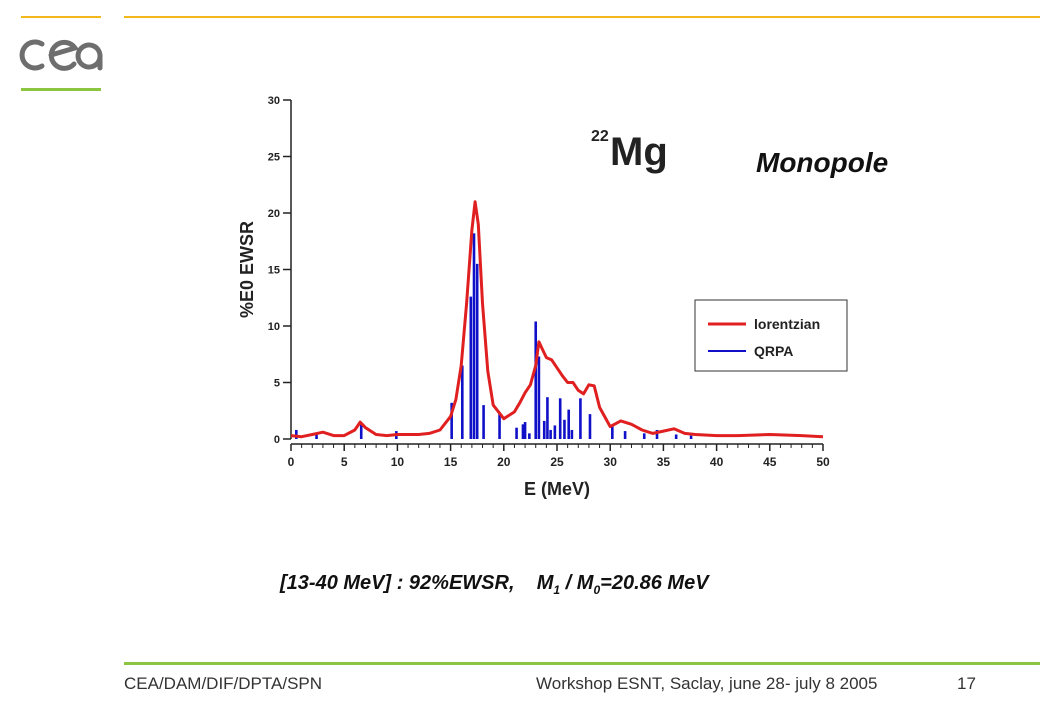 The height and width of the screenshot is (720, 1040). Describe the element at coordinates (773, 351) in the screenshot. I see `legend-qrpa-label: QRPA` at that location.